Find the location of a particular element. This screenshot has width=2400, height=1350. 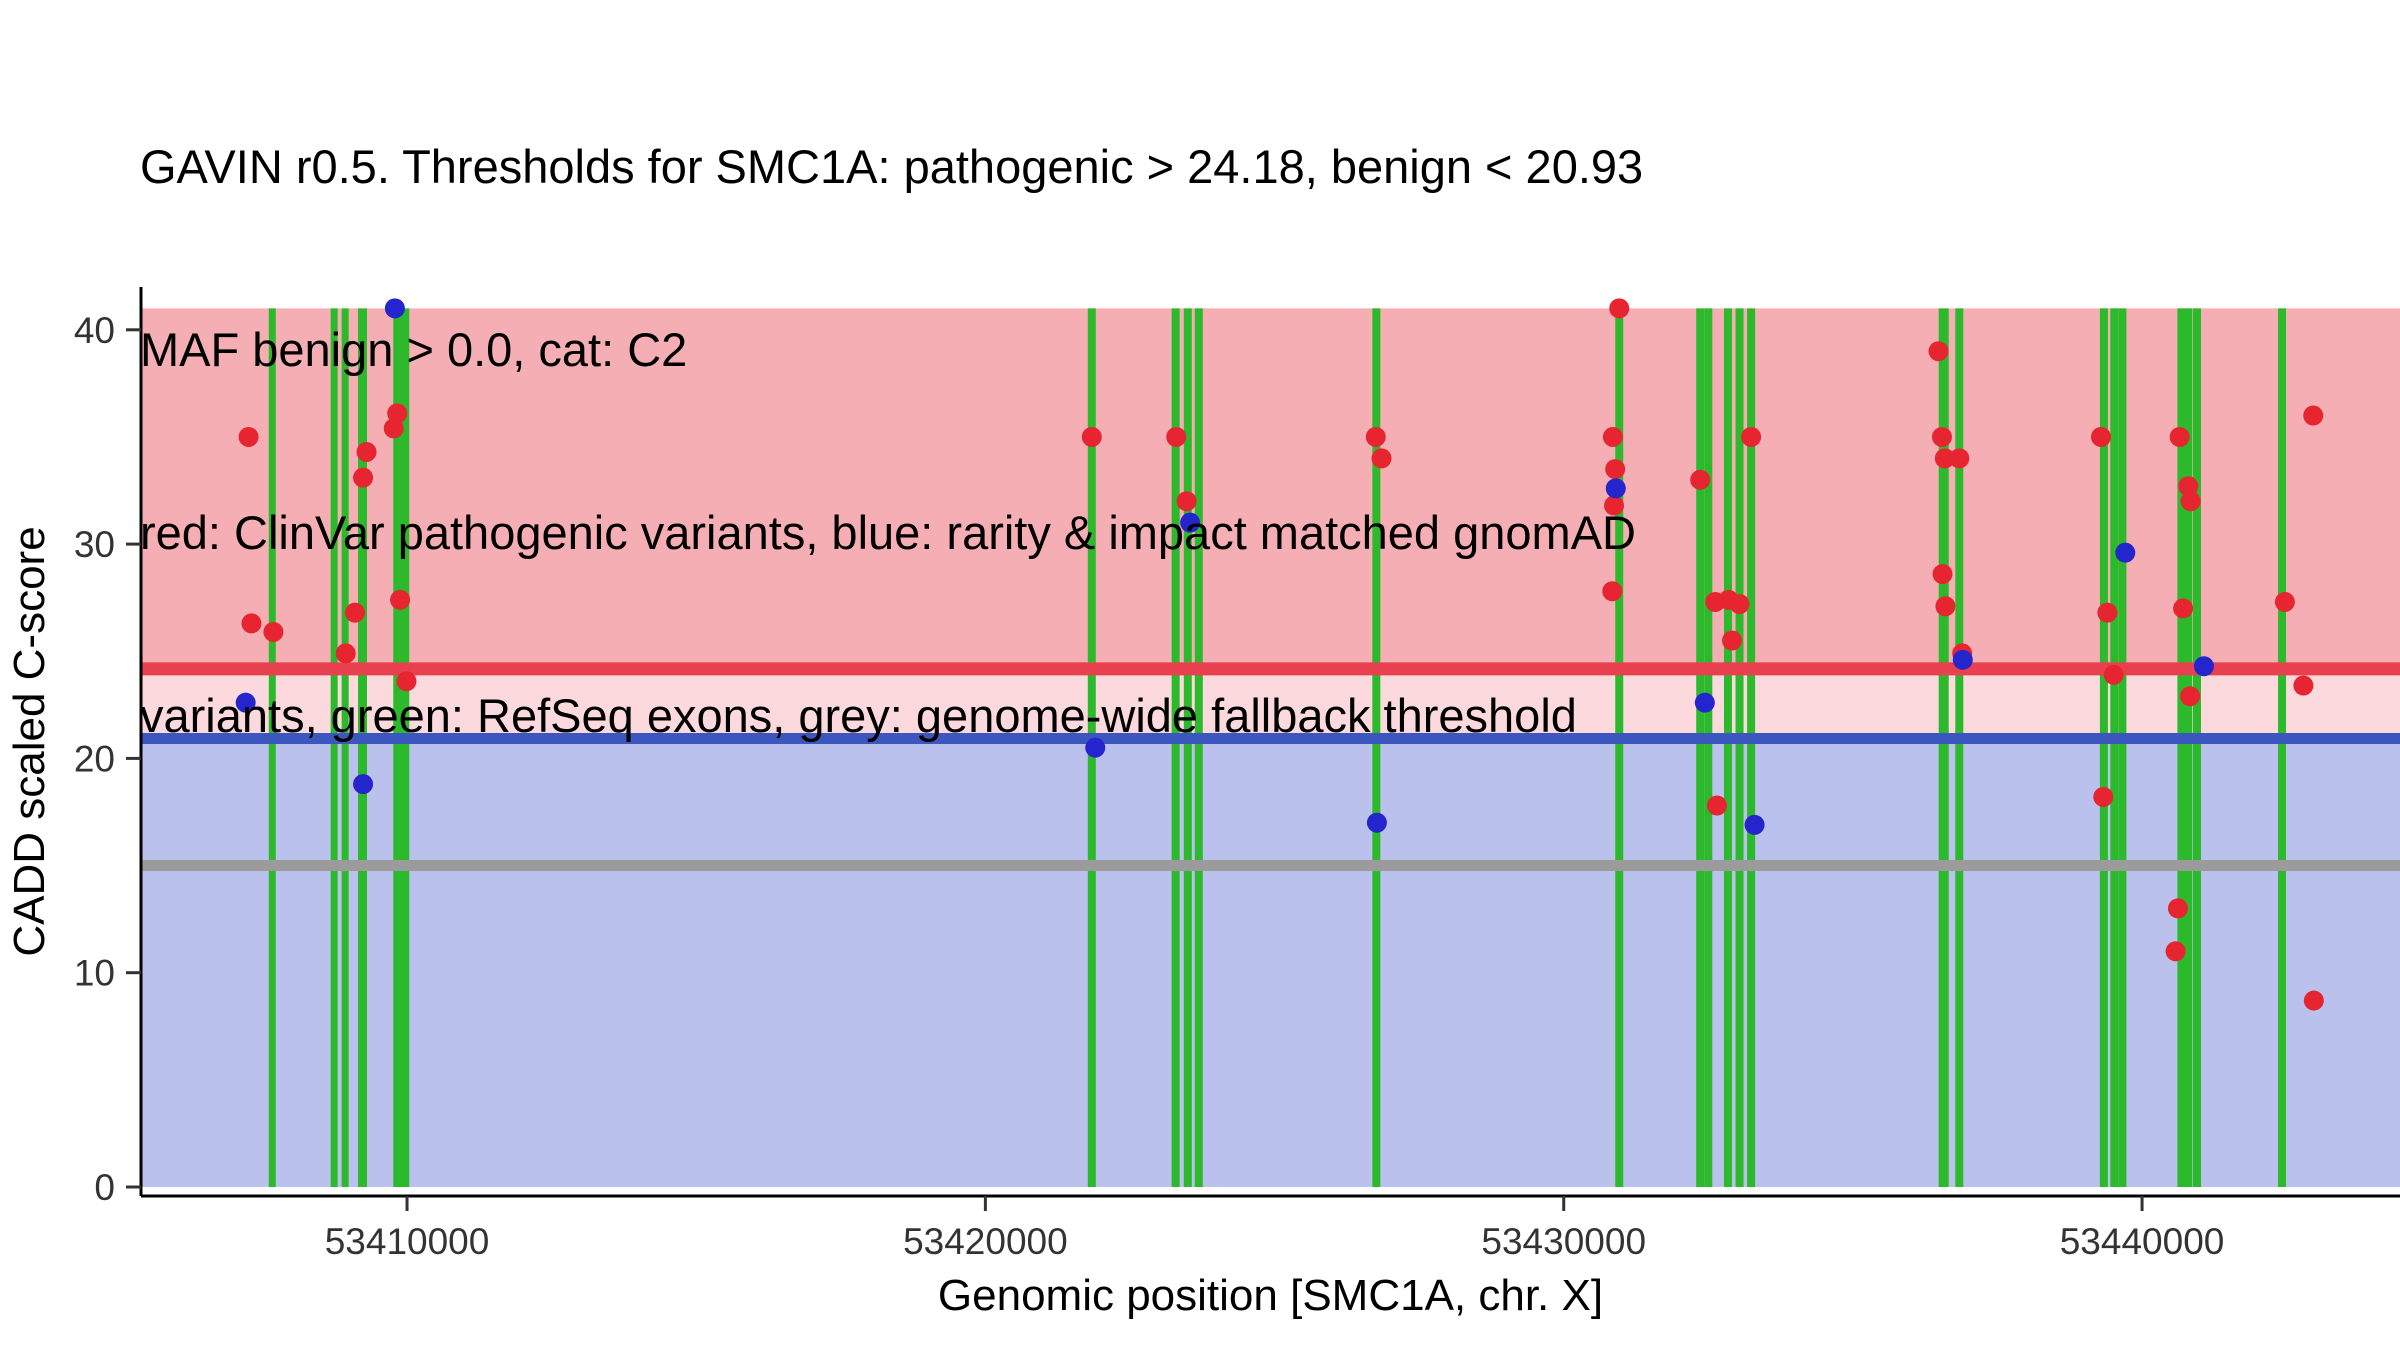

x-tick-label: 53430000 is located at coordinates (1563, 1241).